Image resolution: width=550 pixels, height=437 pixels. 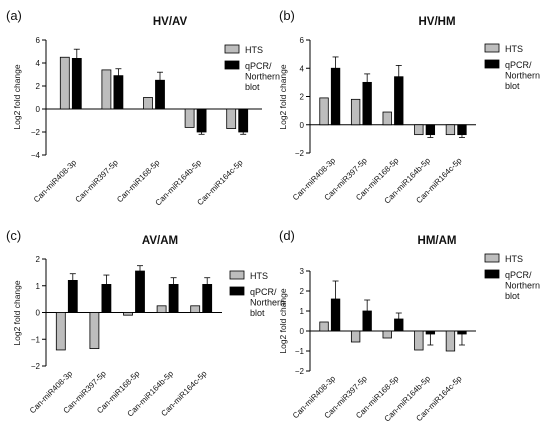 I want to click on panel-tag: (c), so click(x=13, y=235).